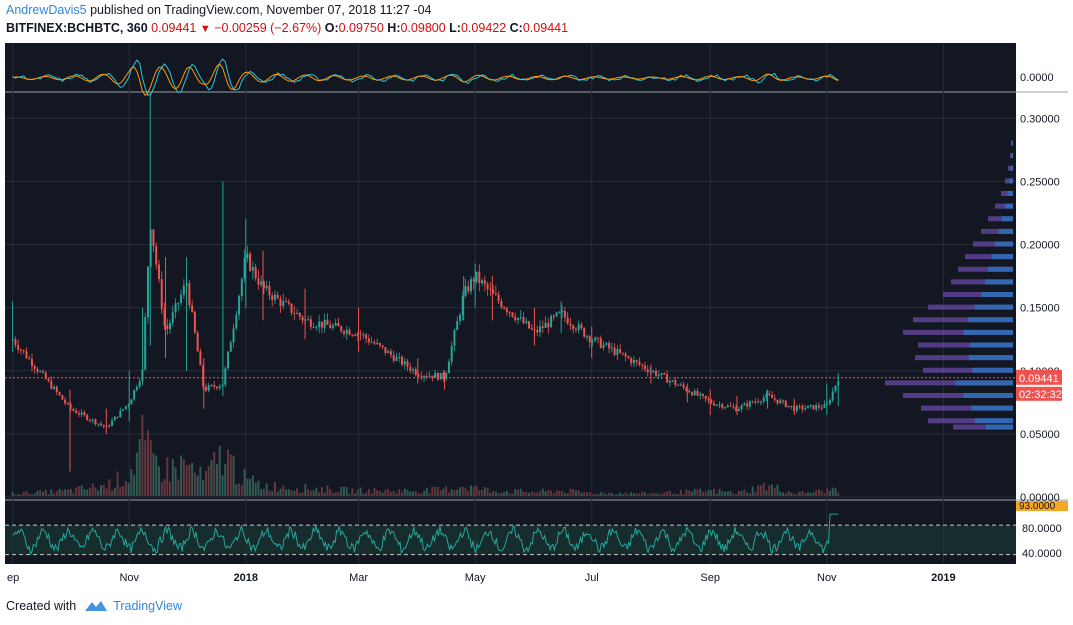  I want to click on time-tick-label: Nov, so click(129, 578).